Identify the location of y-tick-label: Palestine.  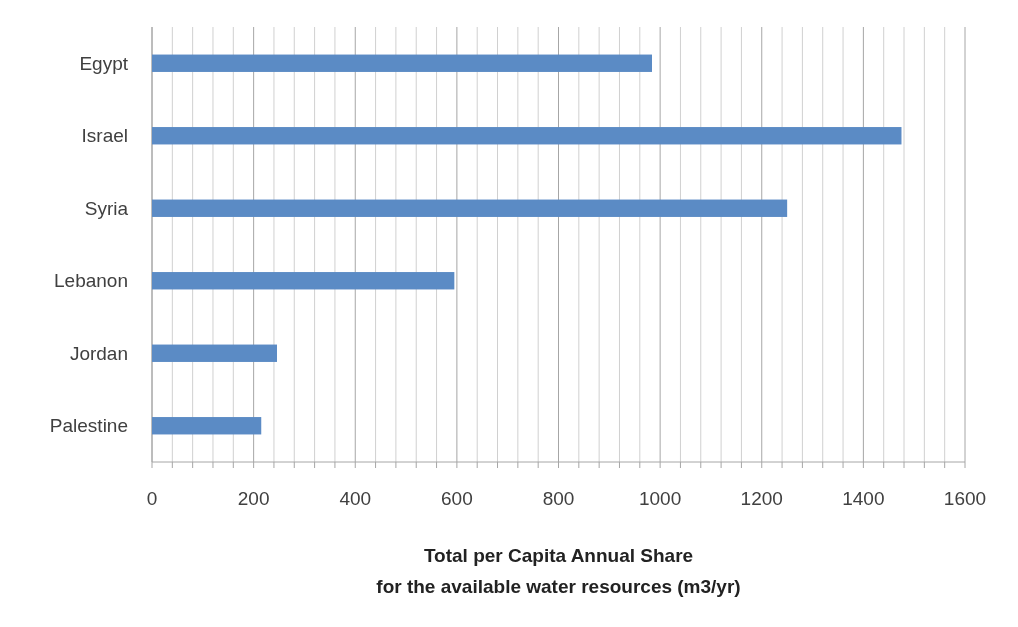
(88, 426).